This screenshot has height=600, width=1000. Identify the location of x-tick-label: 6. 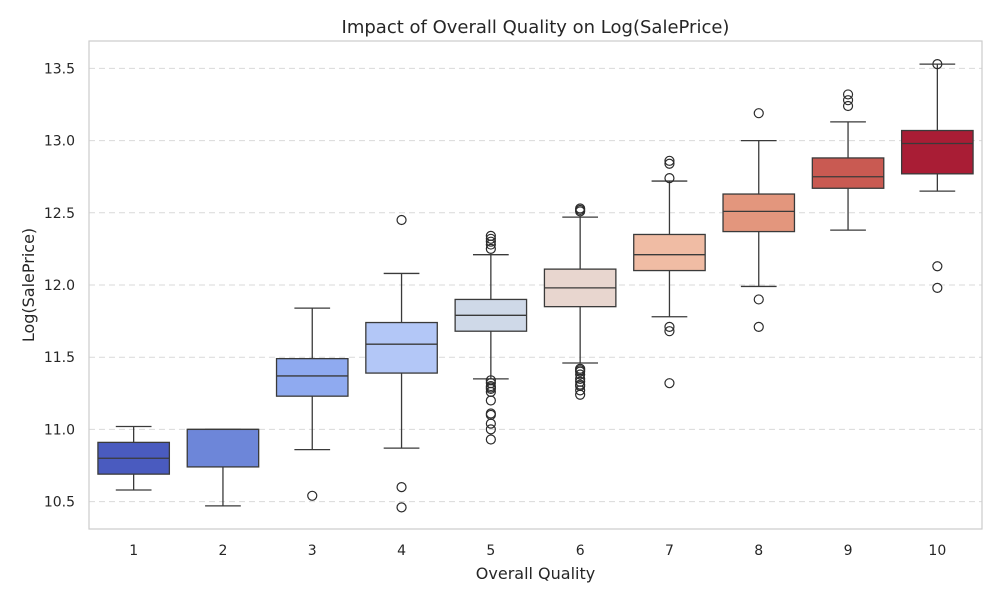
(580, 551).